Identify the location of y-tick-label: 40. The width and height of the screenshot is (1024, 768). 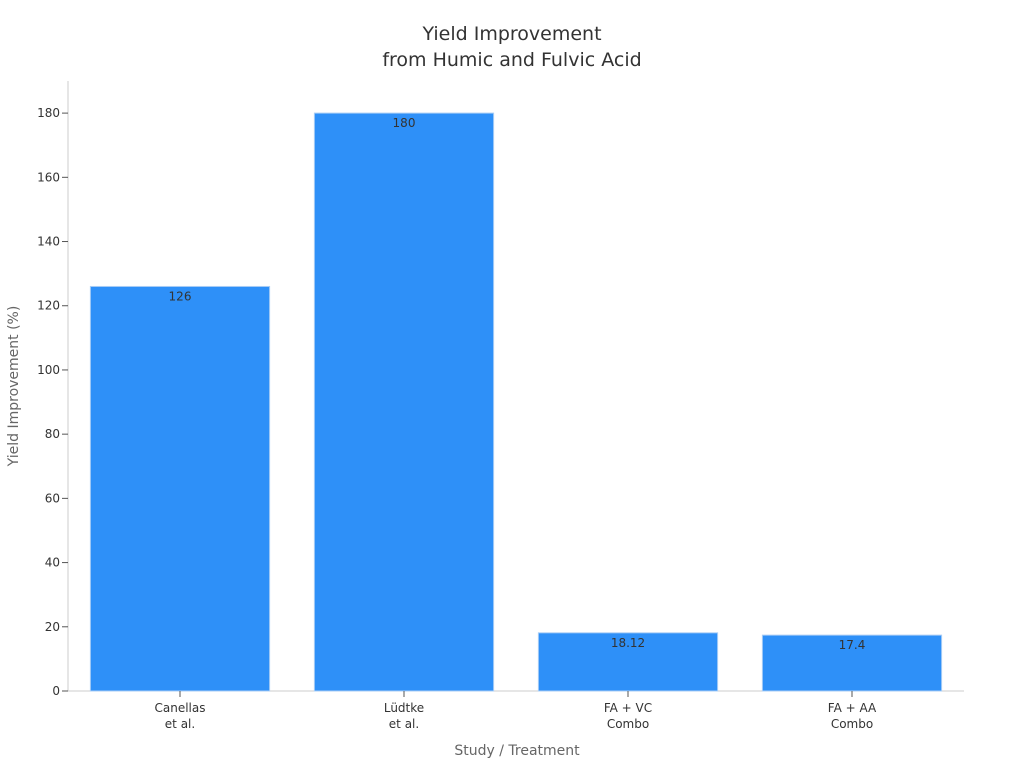
(52, 563).